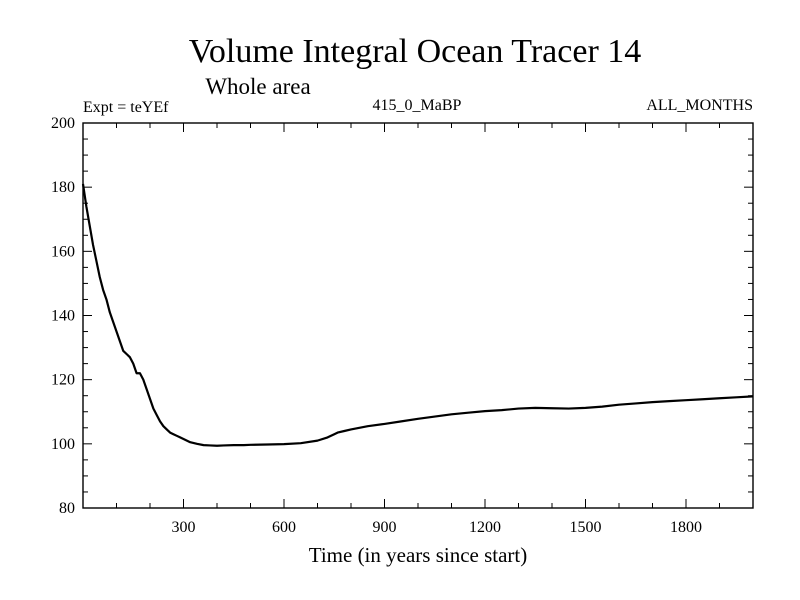 Image resolution: width=800 pixels, height=600 pixels. What do you see at coordinates (418, 555) in the screenshot?
I see `x-axis-label: Time (in years since start)` at bounding box center [418, 555].